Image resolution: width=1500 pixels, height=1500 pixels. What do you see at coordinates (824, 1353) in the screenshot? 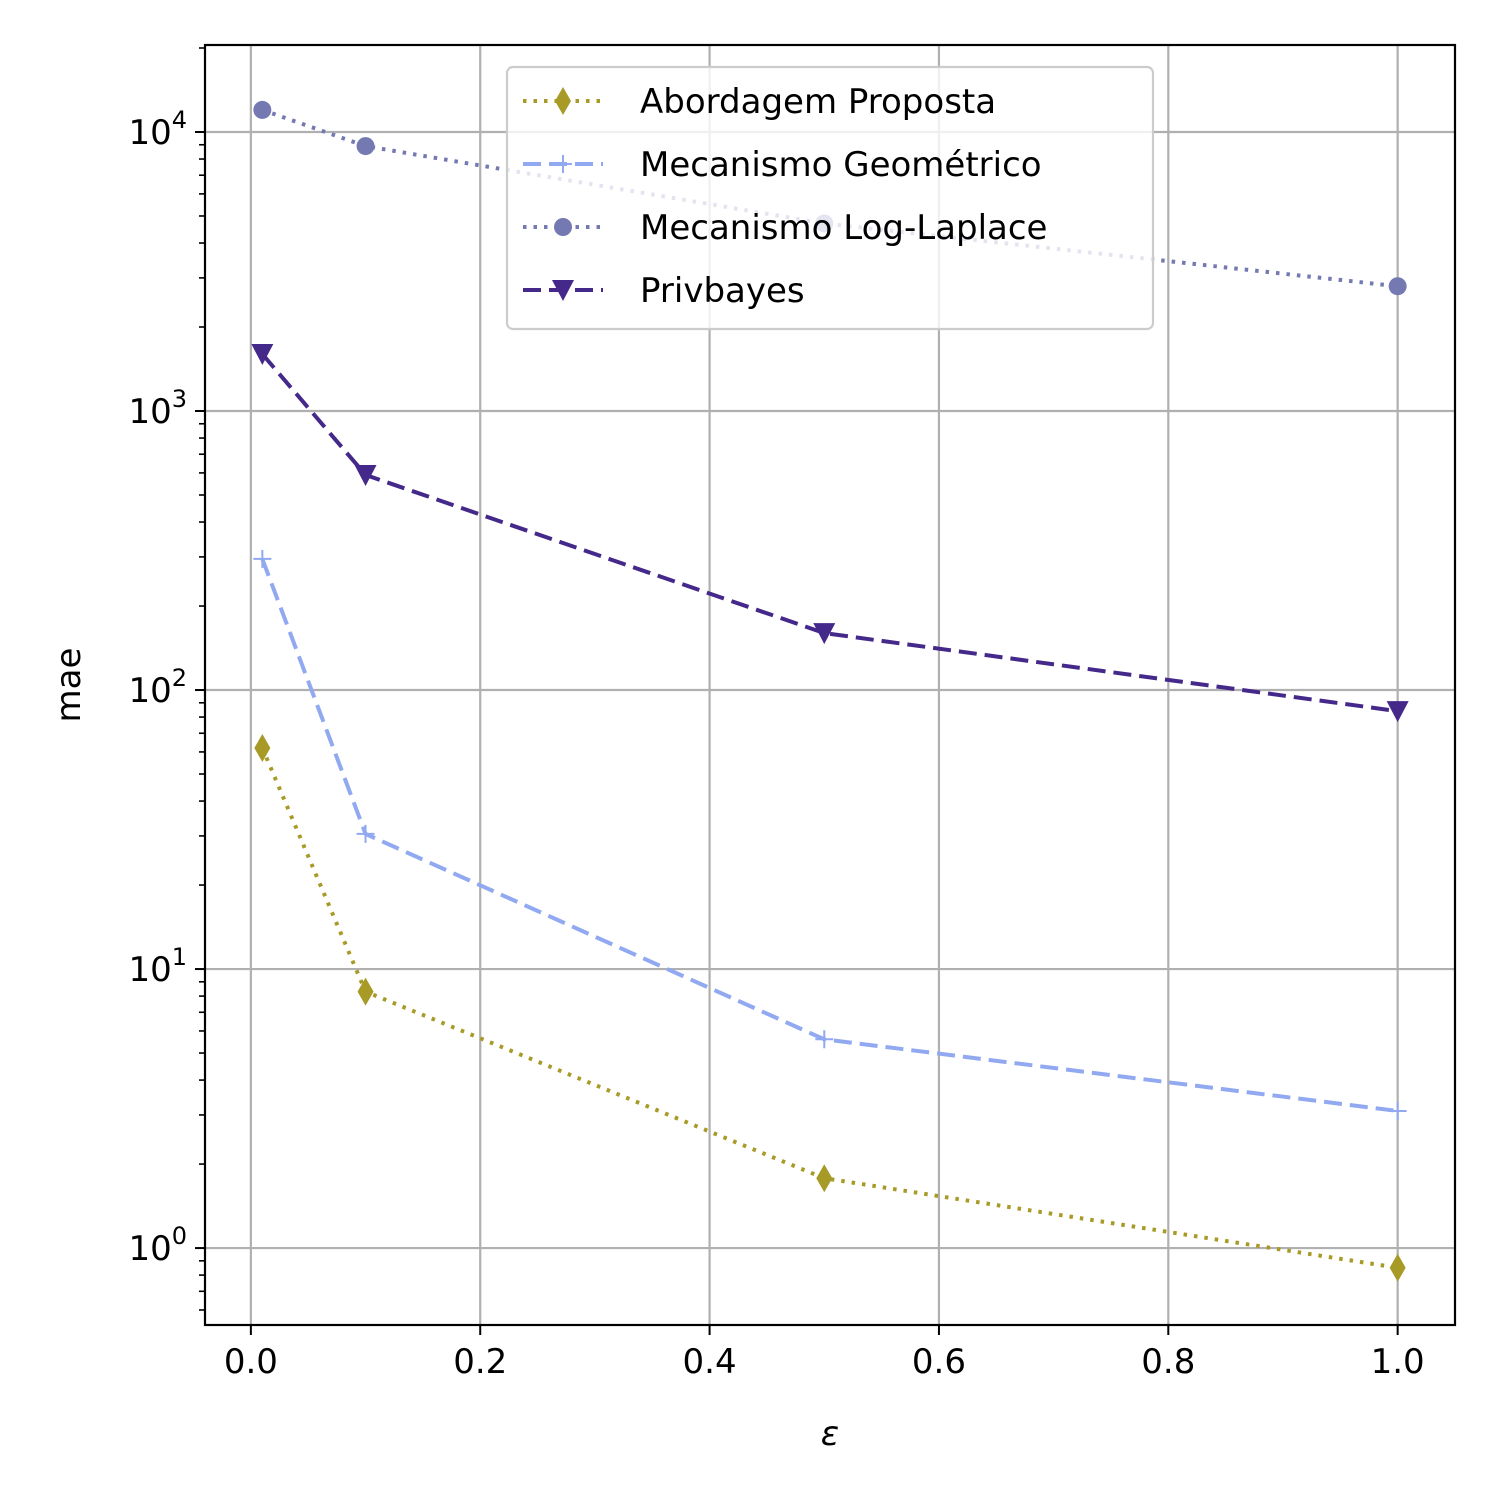
I see `x-axis: 0.0 0.2 0.4 0.6 0.8 1.0` at bounding box center [824, 1353].